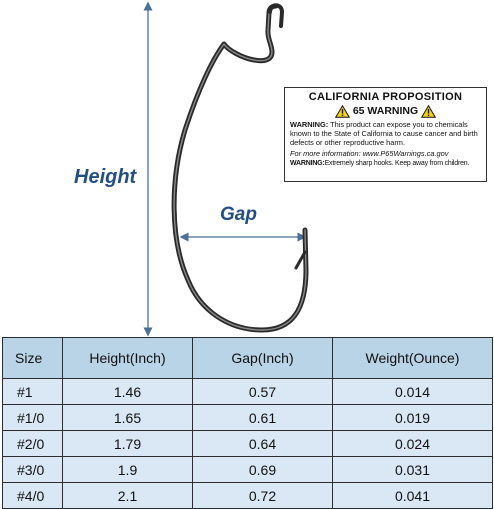 The width and height of the screenshot is (494, 509). I want to click on warning-subtitle: 65 WARNING, so click(385, 111).